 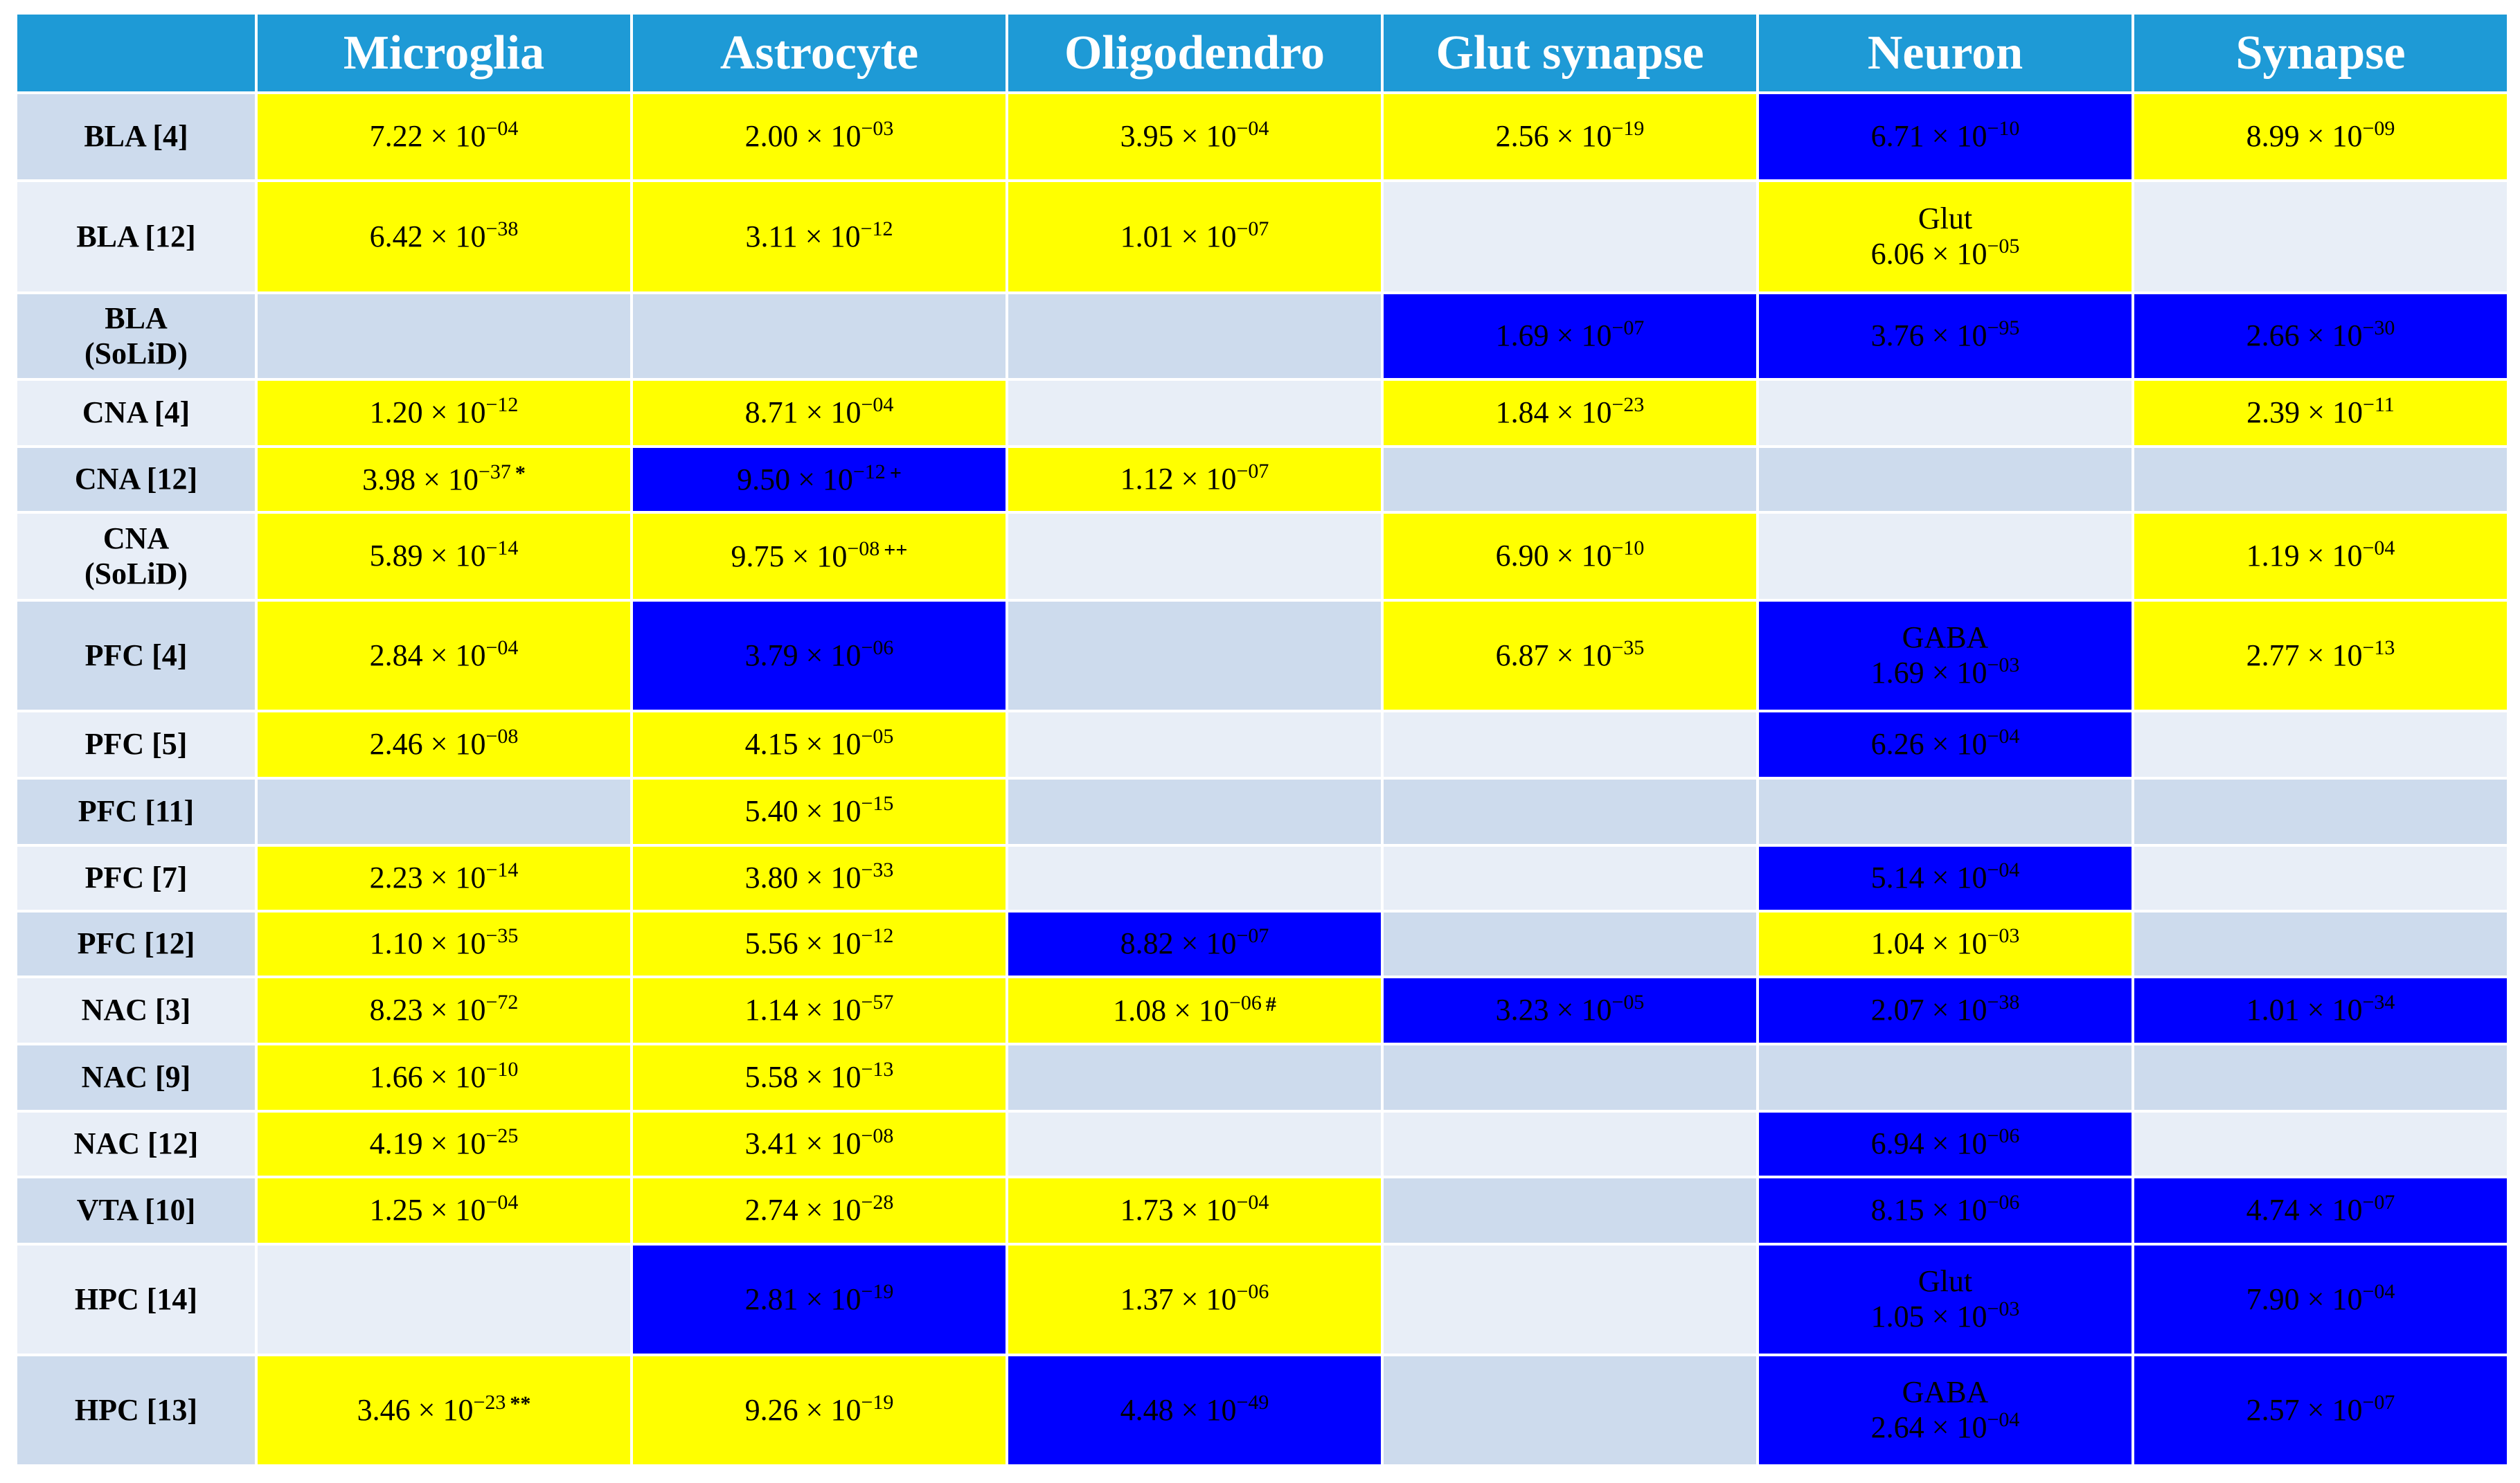 I want to click on row-label: NAC [3], so click(x=136, y=1010).